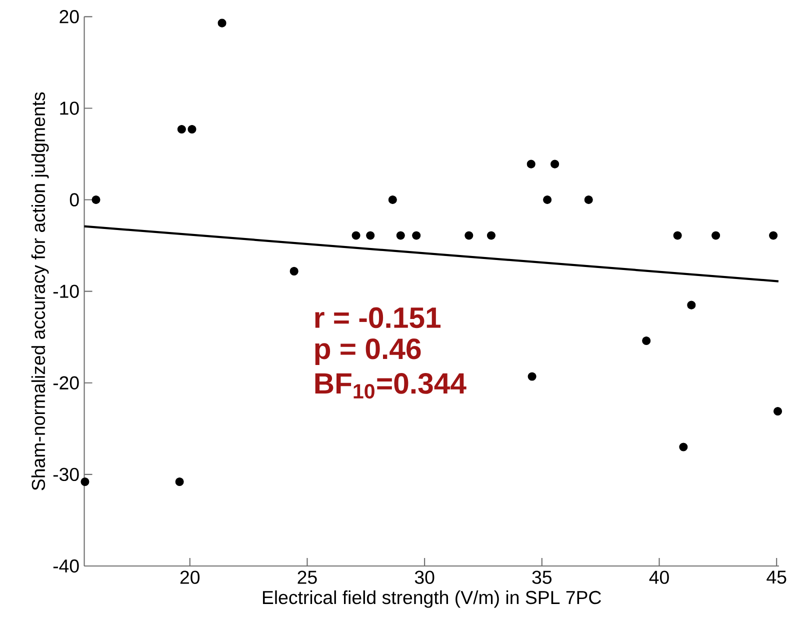  What do you see at coordinates (431, 599) in the screenshot?
I see `x-axis-title: Electrical field strength (V/m) in SPL 7PC` at bounding box center [431, 599].